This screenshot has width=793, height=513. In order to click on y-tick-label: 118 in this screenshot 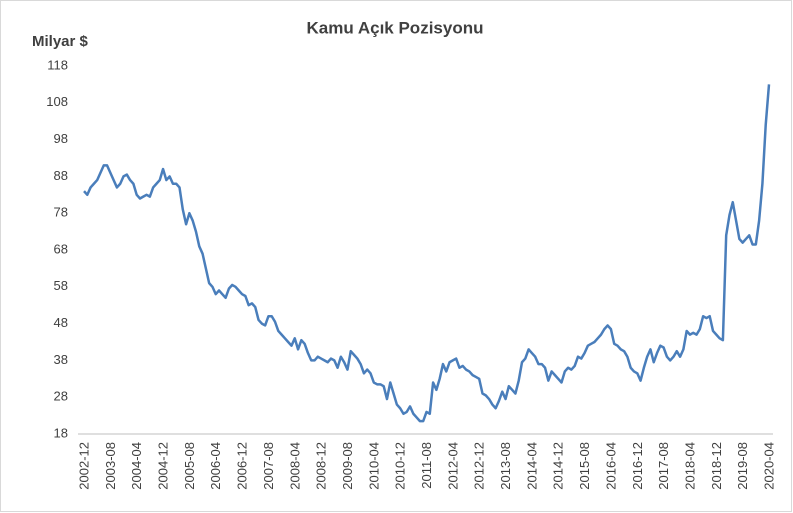, I will do `click(57, 64)`.